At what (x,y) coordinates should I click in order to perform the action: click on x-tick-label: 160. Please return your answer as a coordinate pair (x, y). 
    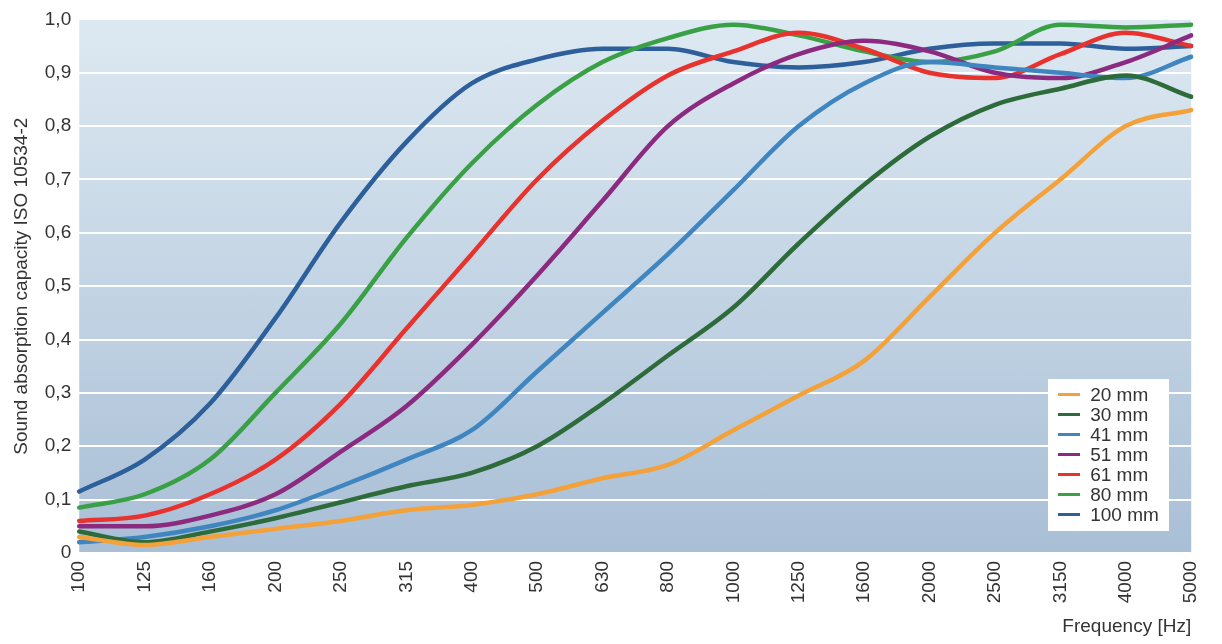
    Looking at the image, I should click on (209, 576).